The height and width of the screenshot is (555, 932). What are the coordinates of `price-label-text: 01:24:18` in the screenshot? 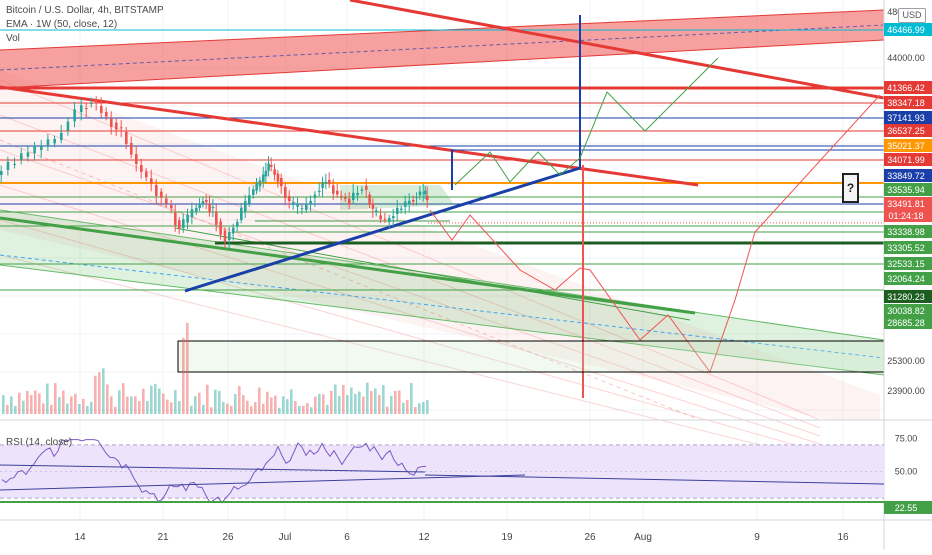 It's located at (905, 216).